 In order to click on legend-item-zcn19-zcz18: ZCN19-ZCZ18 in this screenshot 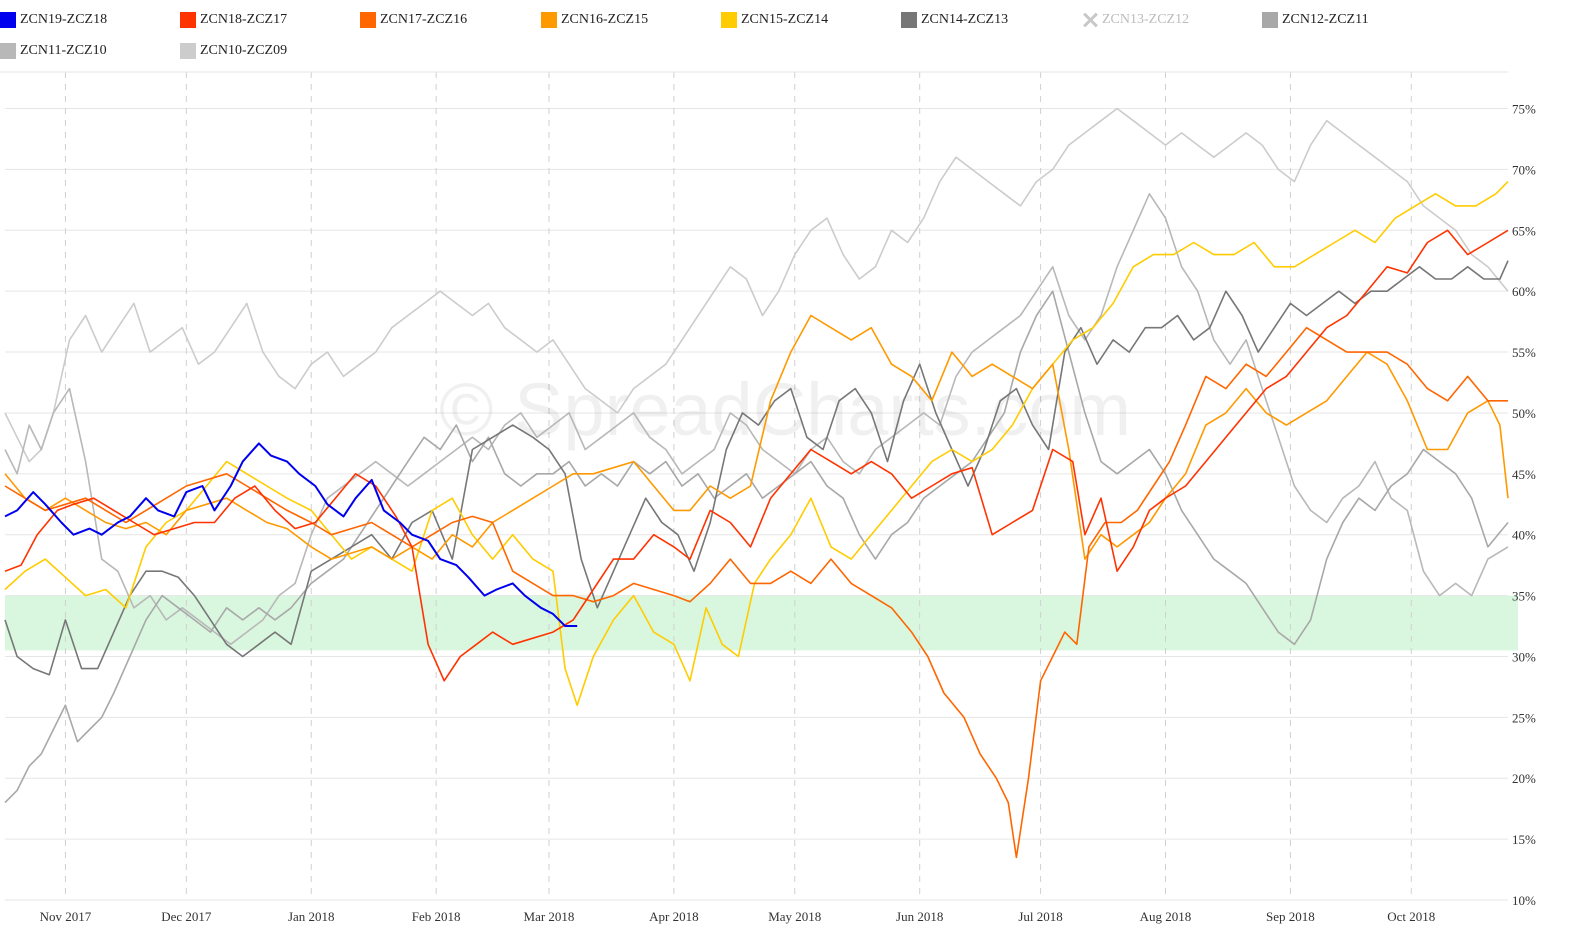, I will do `click(53, 20)`.